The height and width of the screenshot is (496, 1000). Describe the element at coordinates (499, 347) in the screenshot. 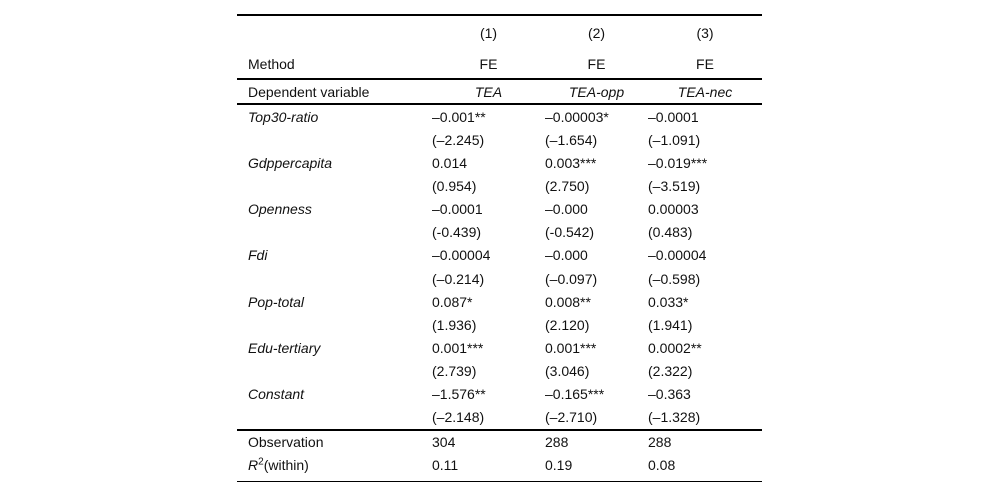

I see `table-row: Edu-tertiary 0.001*** 0.001*** 0.0002**` at that location.